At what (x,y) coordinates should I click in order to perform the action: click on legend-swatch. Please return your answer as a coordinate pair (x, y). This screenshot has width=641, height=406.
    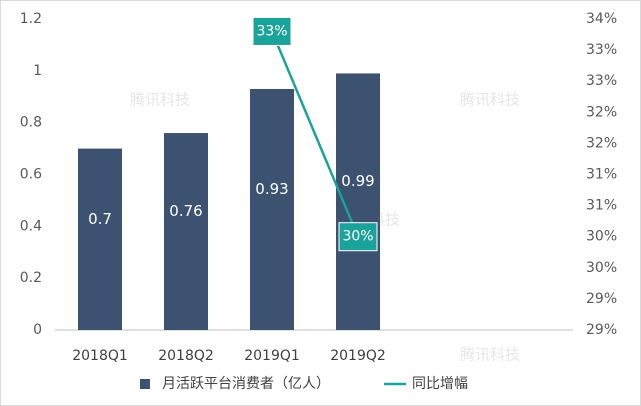
    Looking at the image, I should click on (145, 384).